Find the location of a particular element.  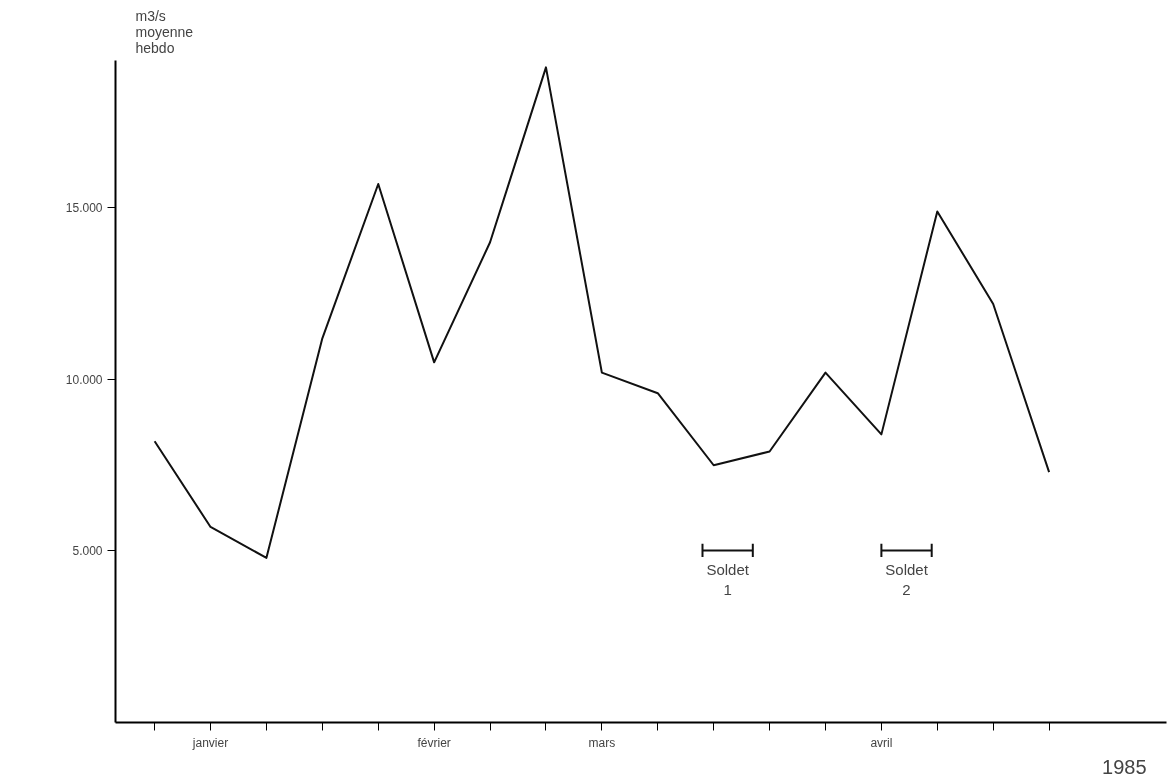

y-tick-label: 10.000 is located at coordinates (84, 379).